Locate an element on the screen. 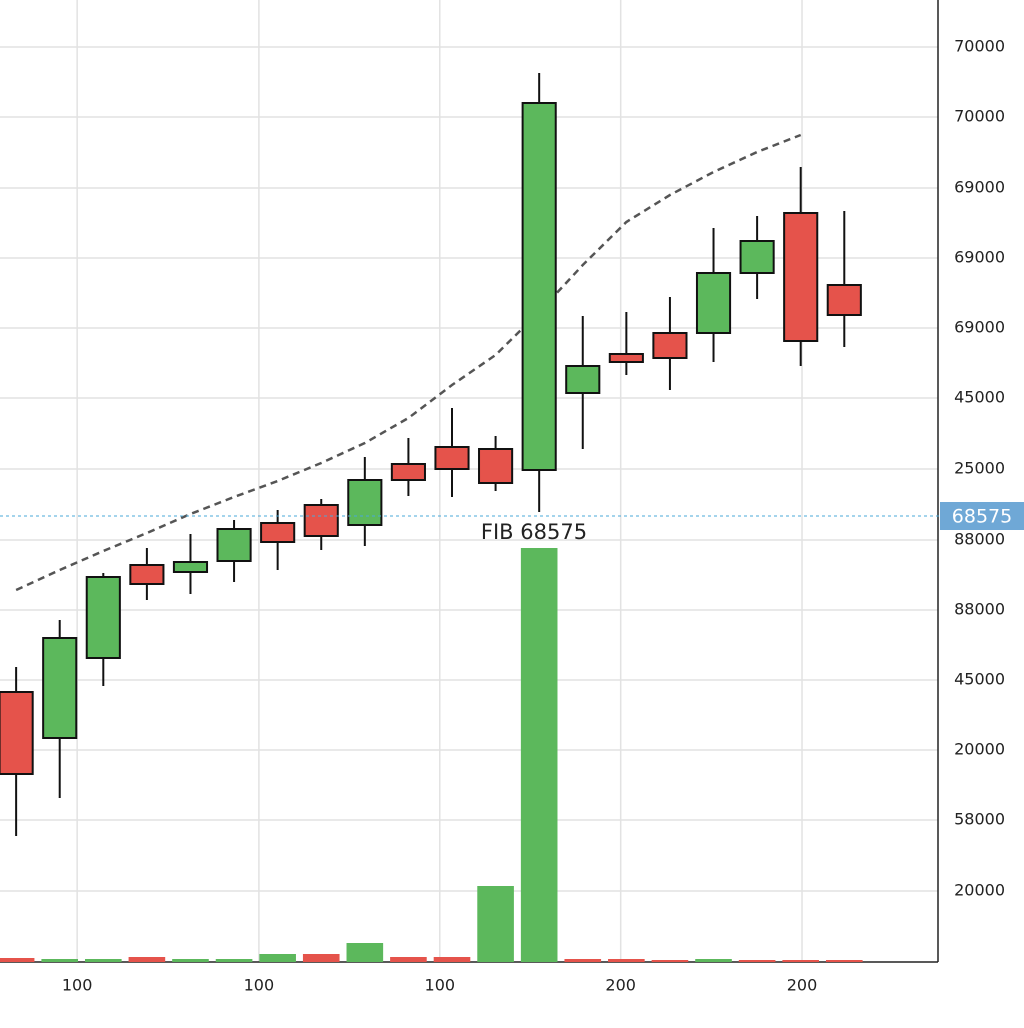 The image size is (1024, 1028). y-tick-label: 58000 is located at coordinates (979, 819).